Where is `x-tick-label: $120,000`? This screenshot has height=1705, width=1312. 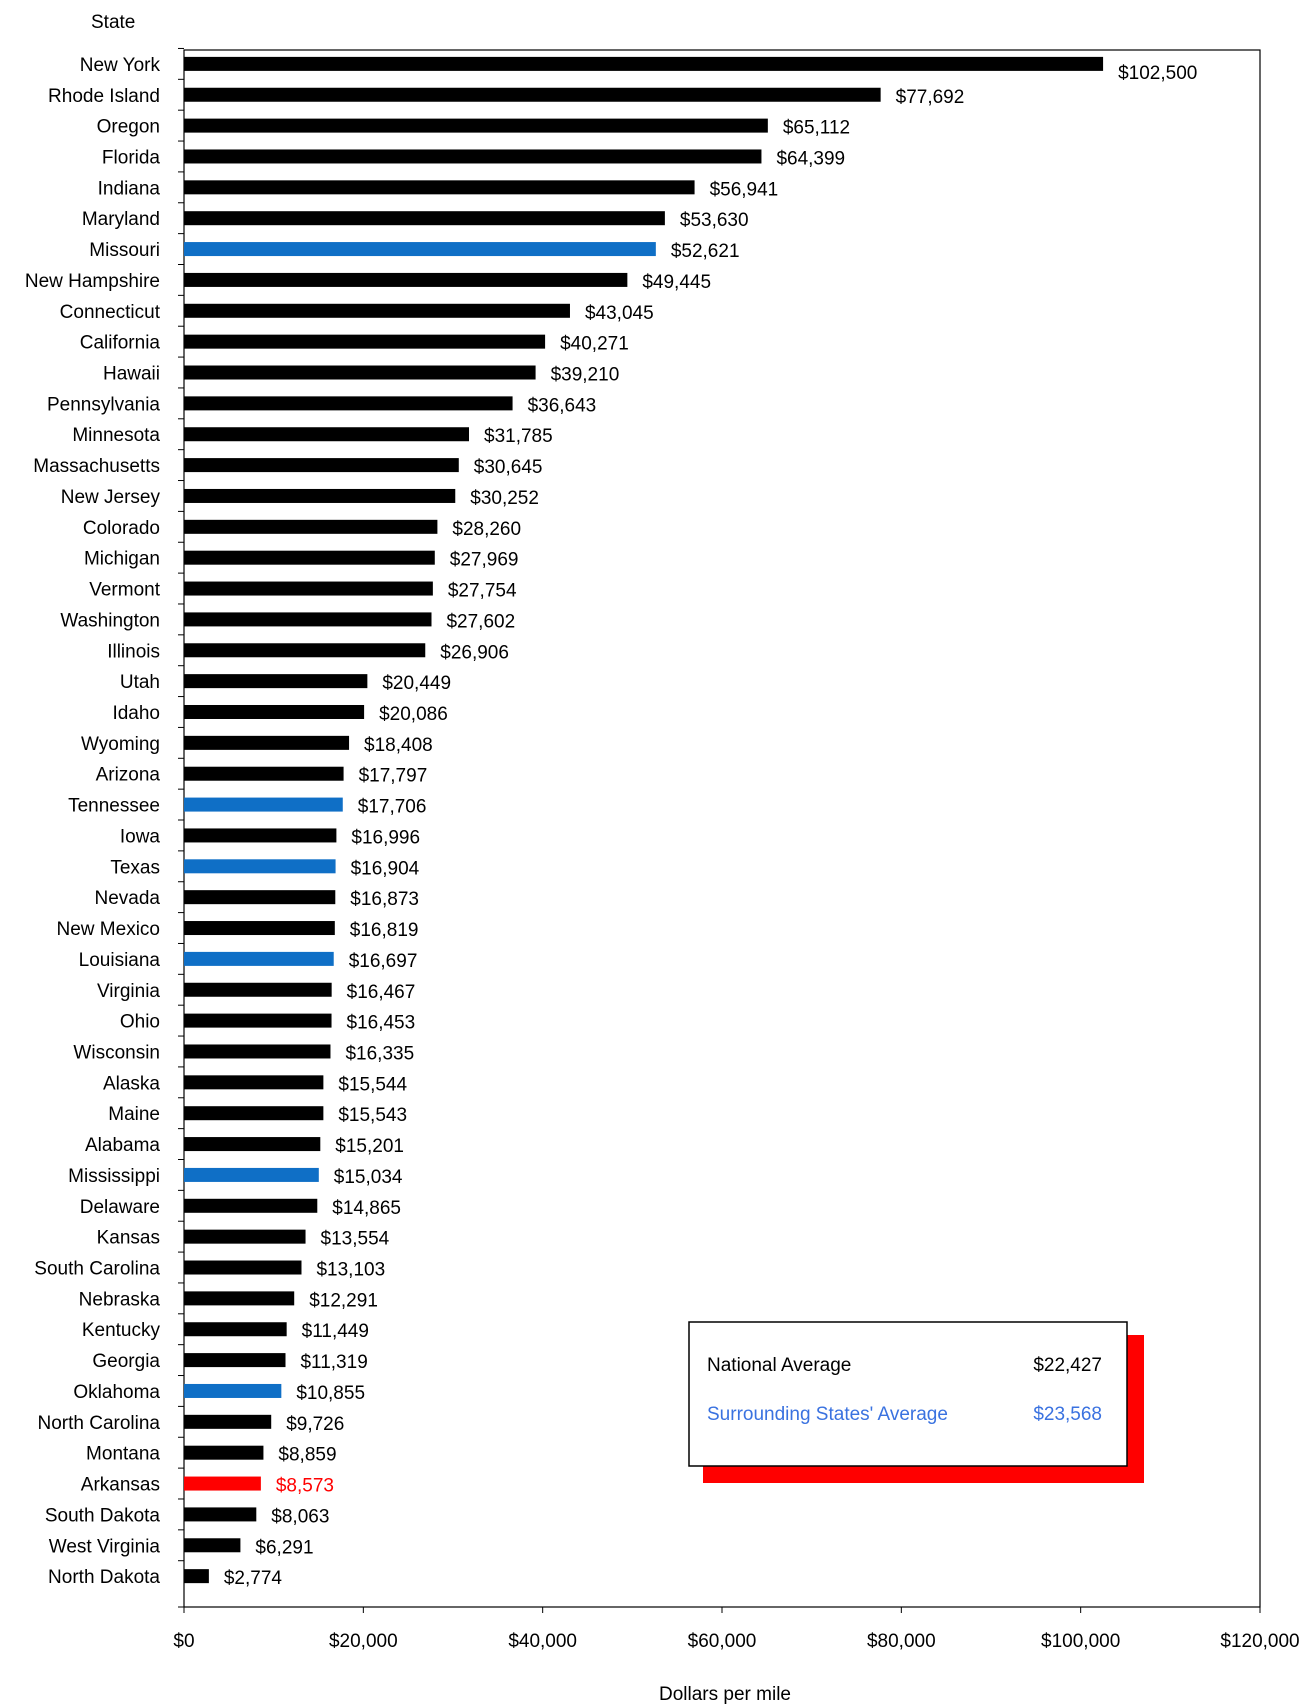 x-tick-label: $120,000 is located at coordinates (1259, 1641).